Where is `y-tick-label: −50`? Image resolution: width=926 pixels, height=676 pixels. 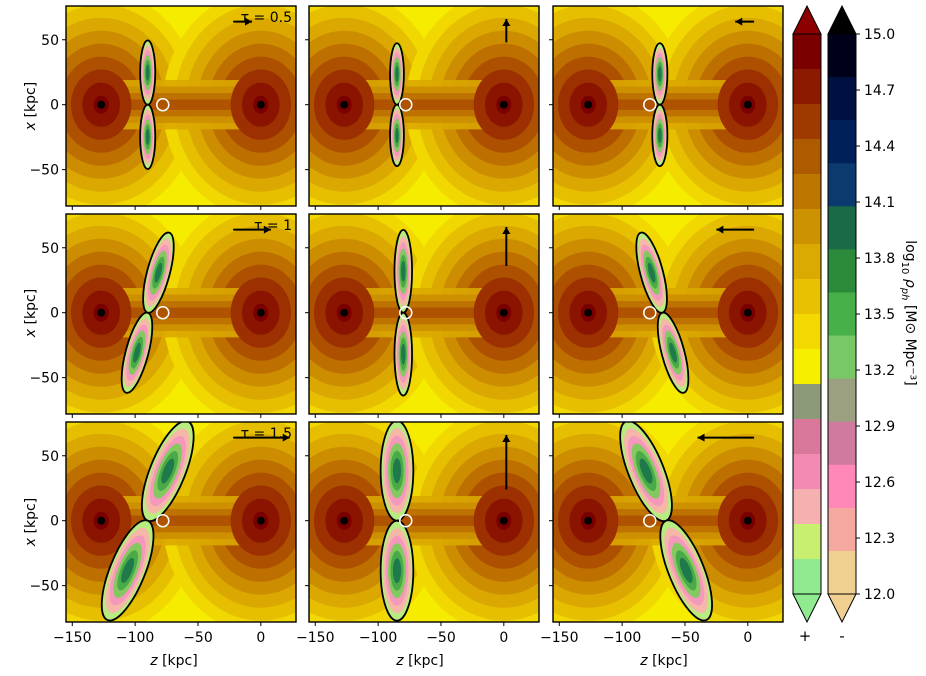 y-tick-label: −50 is located at coordinates (44, 587).